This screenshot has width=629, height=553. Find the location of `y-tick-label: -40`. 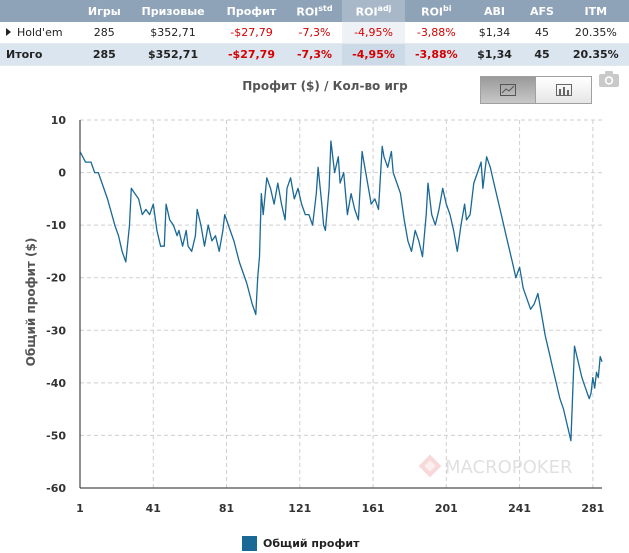

y-tick-label: -40 is located at coordinates (56, 383).